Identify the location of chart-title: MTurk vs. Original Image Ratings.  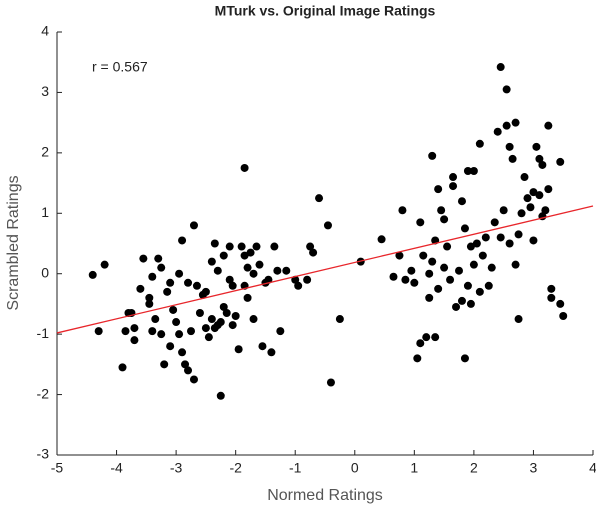
(325, 11).